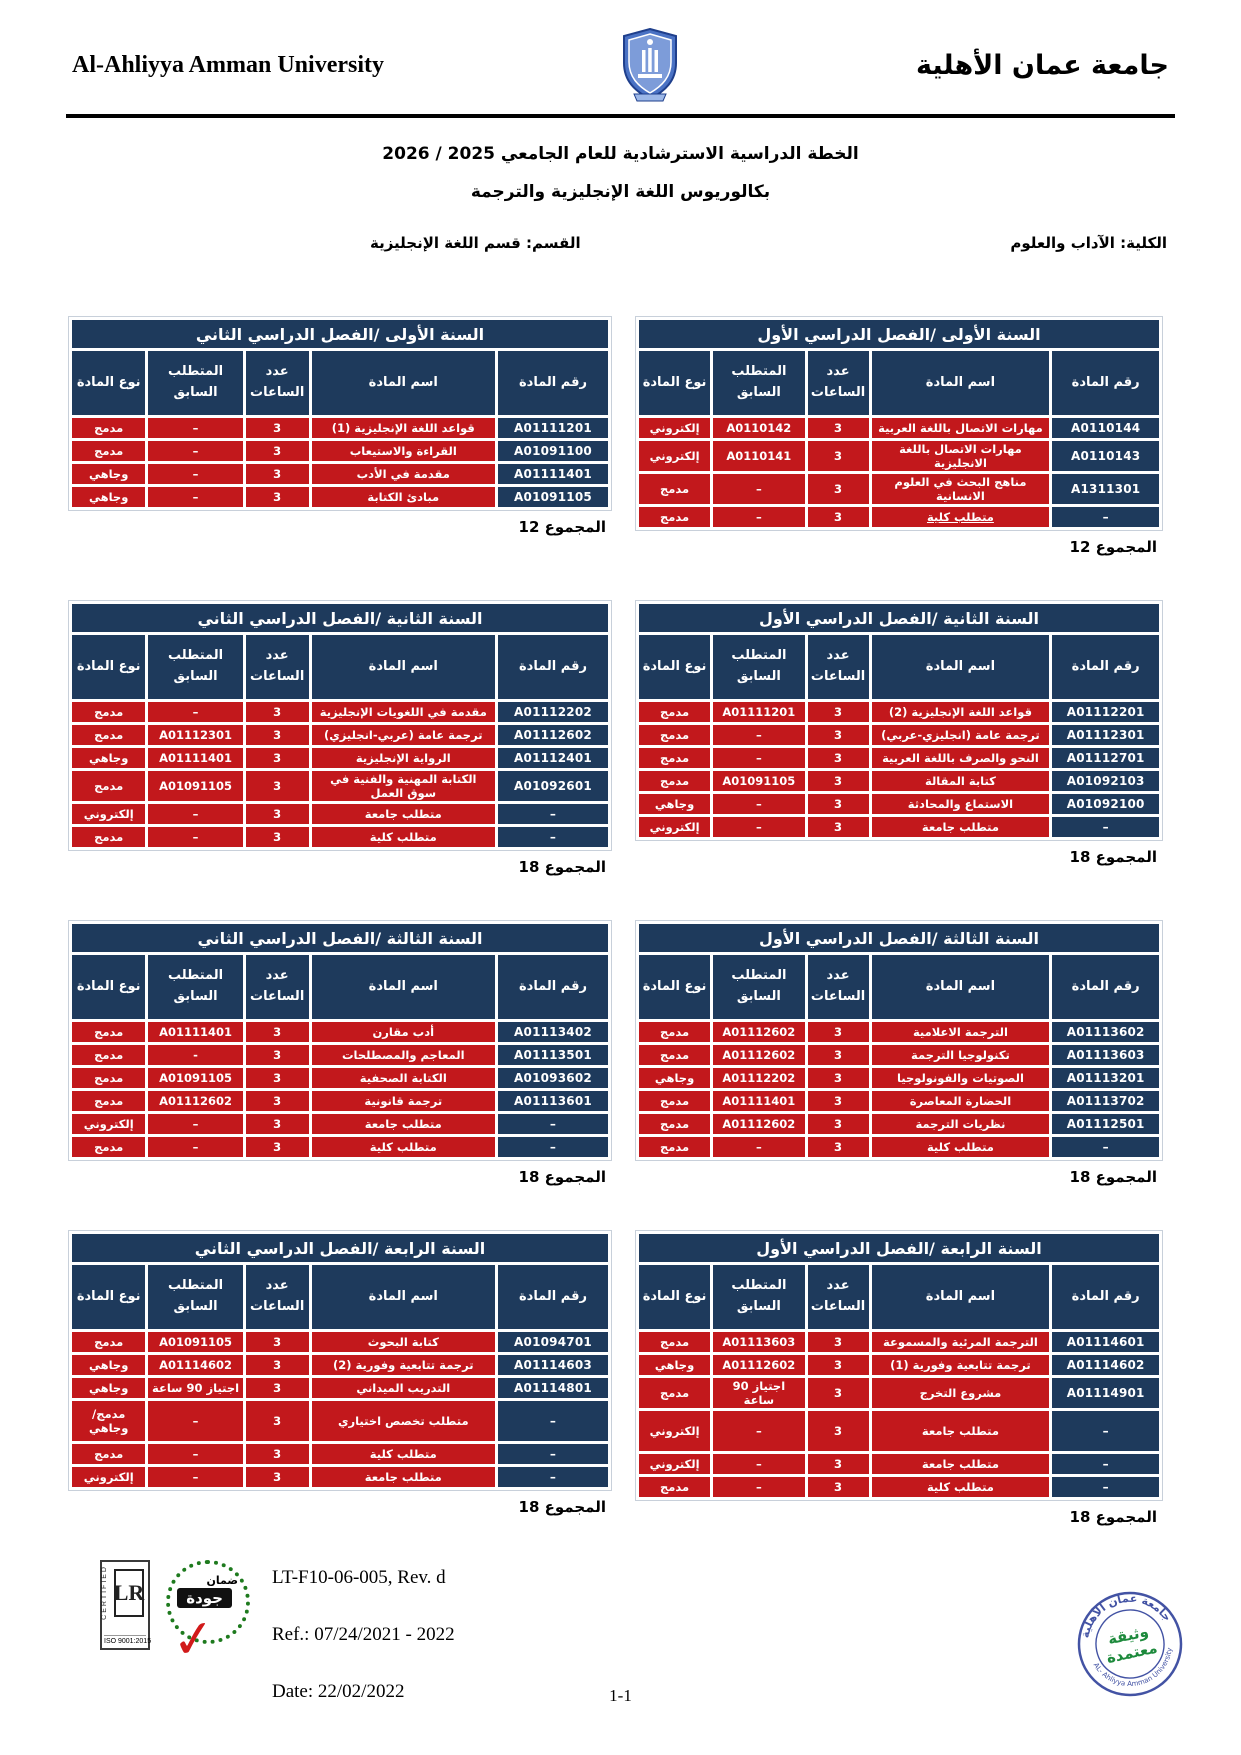  Describe the element at coordinates (960, 758) in the screenshot. I see `course-name-cell: النحو والصرف باللغة العربية` at that location.